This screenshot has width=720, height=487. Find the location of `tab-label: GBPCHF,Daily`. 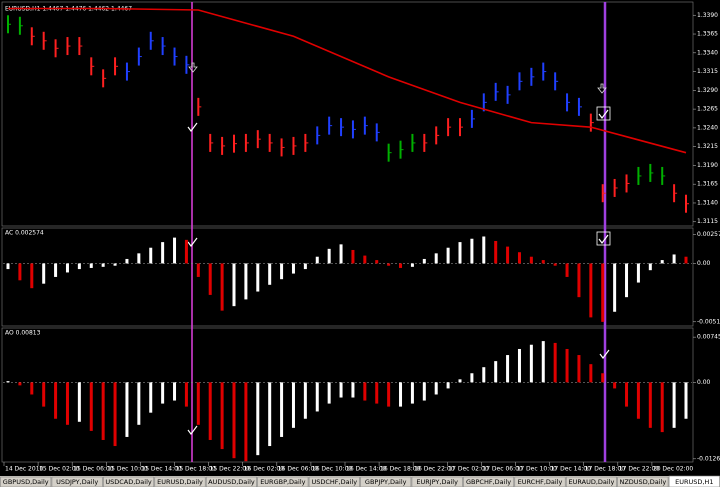

tab-label: GBPCHF,Daily is located at coordinates (488, 482).